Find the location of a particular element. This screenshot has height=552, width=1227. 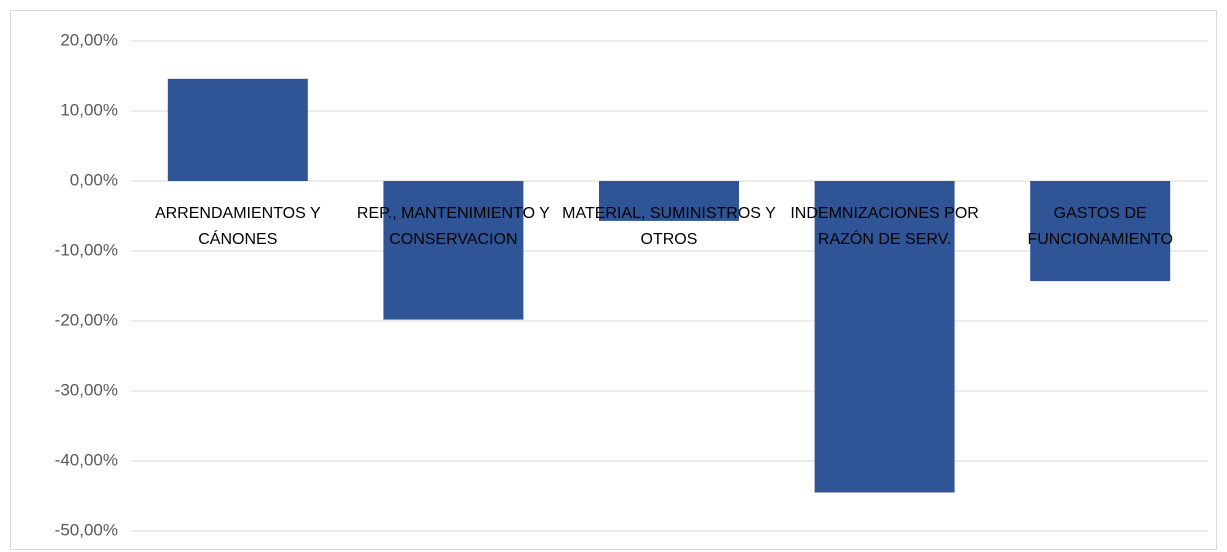

x-tick-label: INDEMNIZACIONES POR RAZÓN DE SERV. is located at coordinates (884, 226).